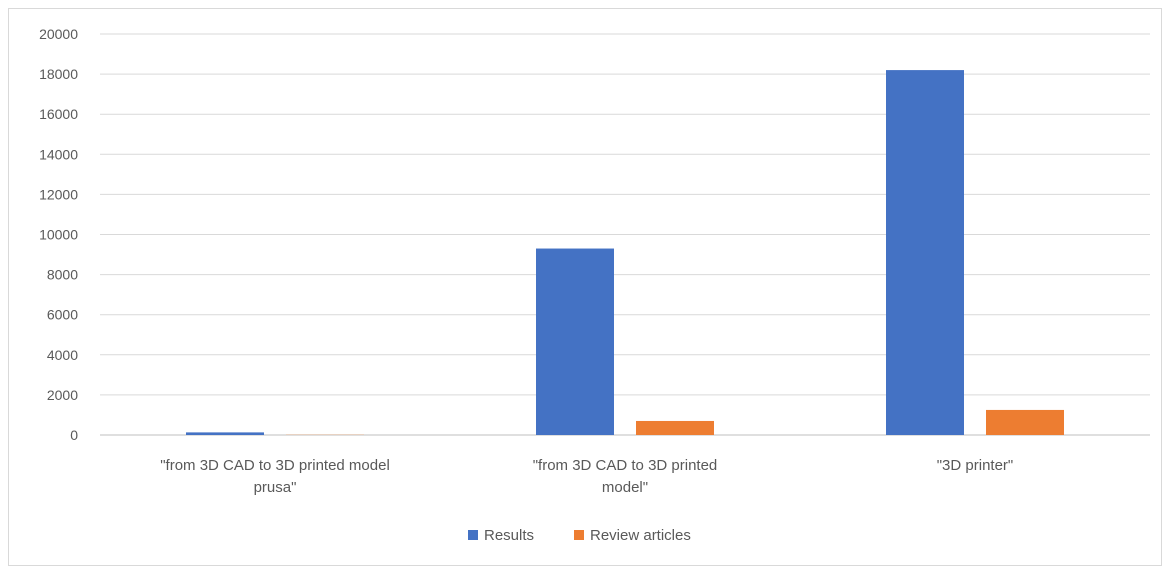 This screenshot has height=570, width=1166. I want to click on y-tick-label: 16000, so click(58, 114).